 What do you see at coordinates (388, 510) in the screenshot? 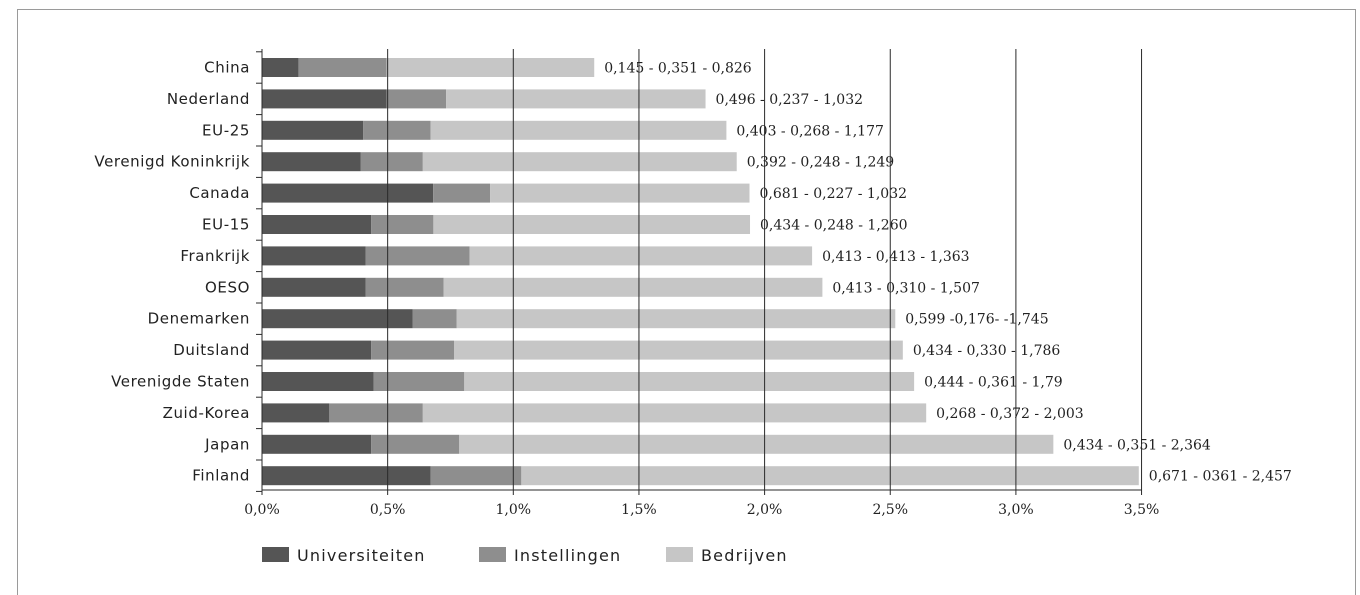
I see `x-tick-label: 0,5%` at bounding box center [388, 510].